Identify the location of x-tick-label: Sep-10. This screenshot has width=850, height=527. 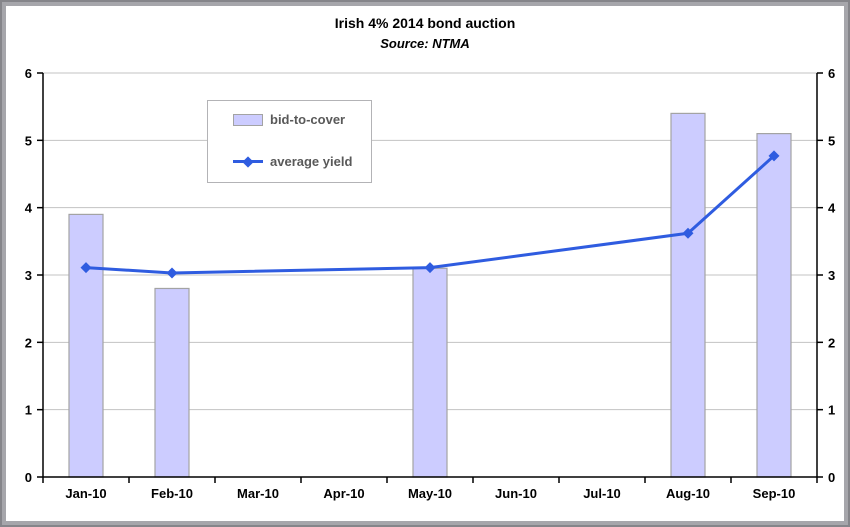
(774, 493).